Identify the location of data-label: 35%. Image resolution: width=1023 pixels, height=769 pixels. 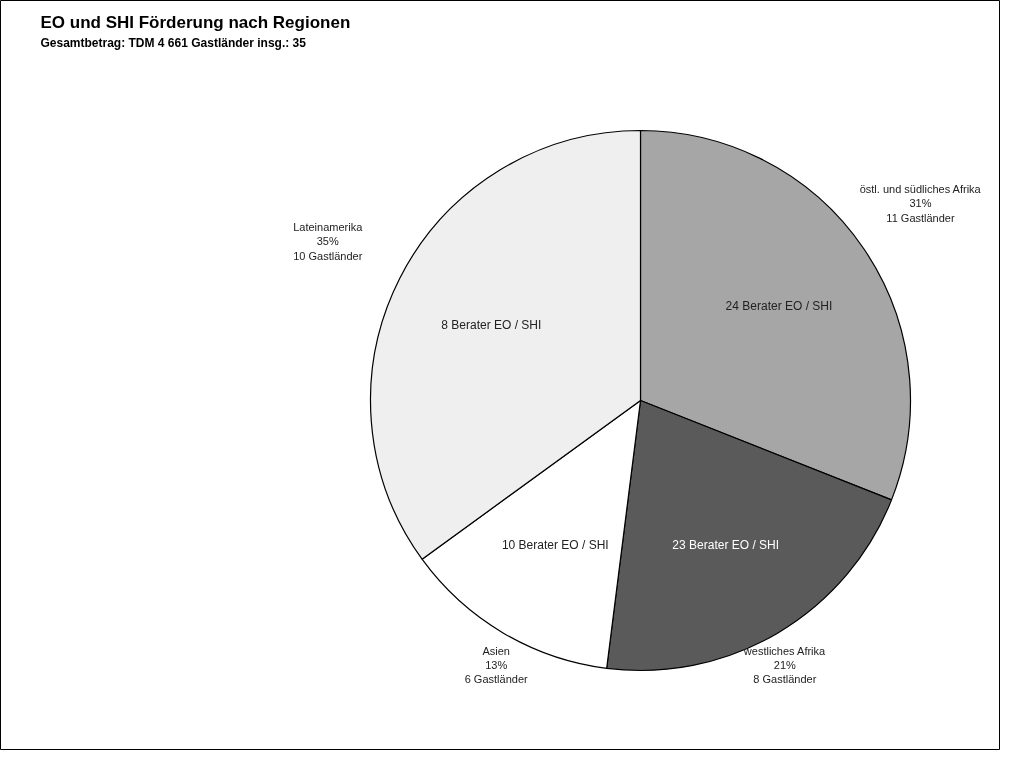
(327, 241).